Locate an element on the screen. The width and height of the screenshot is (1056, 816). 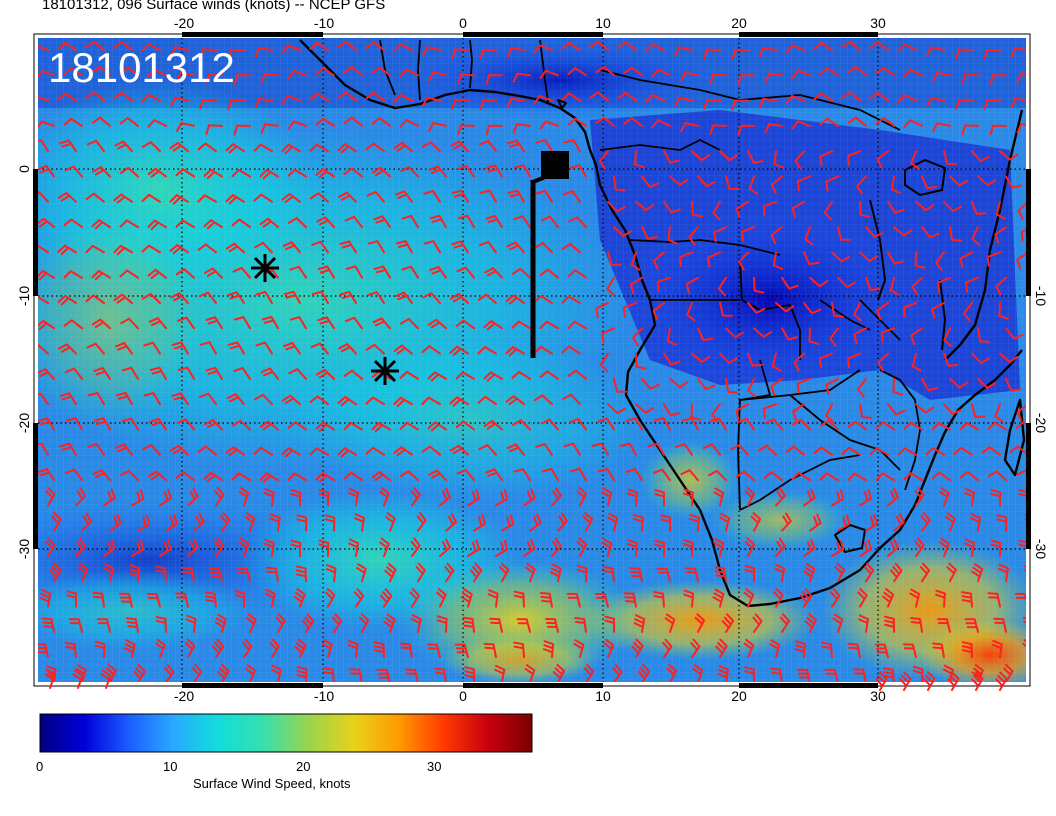
x-tick-bottom-30: 30 is located at coordinates (878, 696).